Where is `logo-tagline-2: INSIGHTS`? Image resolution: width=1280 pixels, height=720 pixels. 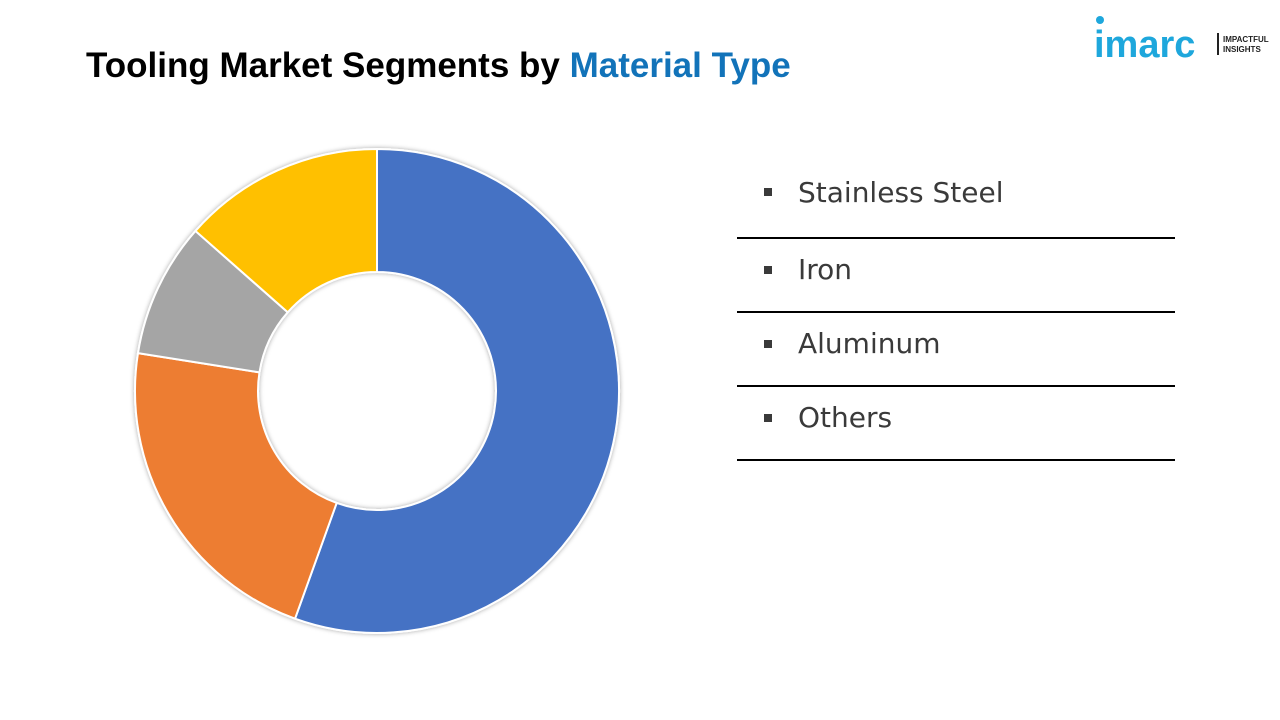 logo-tagline-2: INSIGHTS is located at coordinates (1242, 49).